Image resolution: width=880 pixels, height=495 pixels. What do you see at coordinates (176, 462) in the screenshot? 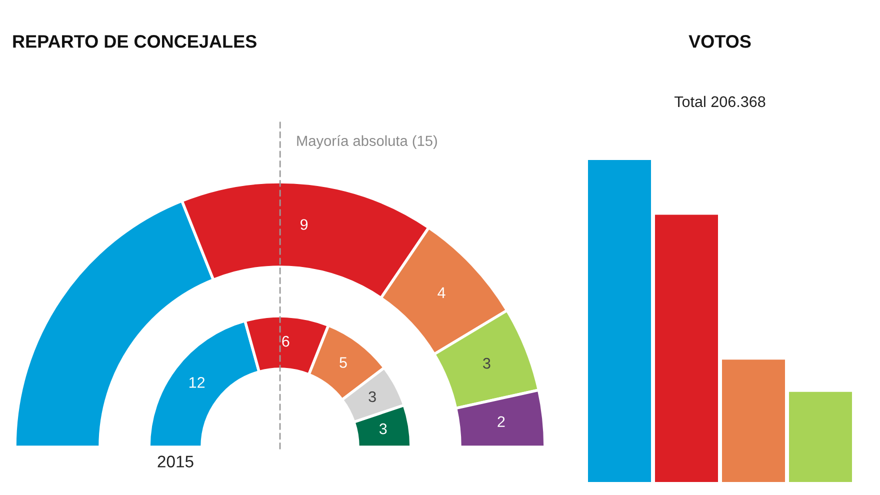
I see `slice-label: 2015` at bounding box center [176, 462].